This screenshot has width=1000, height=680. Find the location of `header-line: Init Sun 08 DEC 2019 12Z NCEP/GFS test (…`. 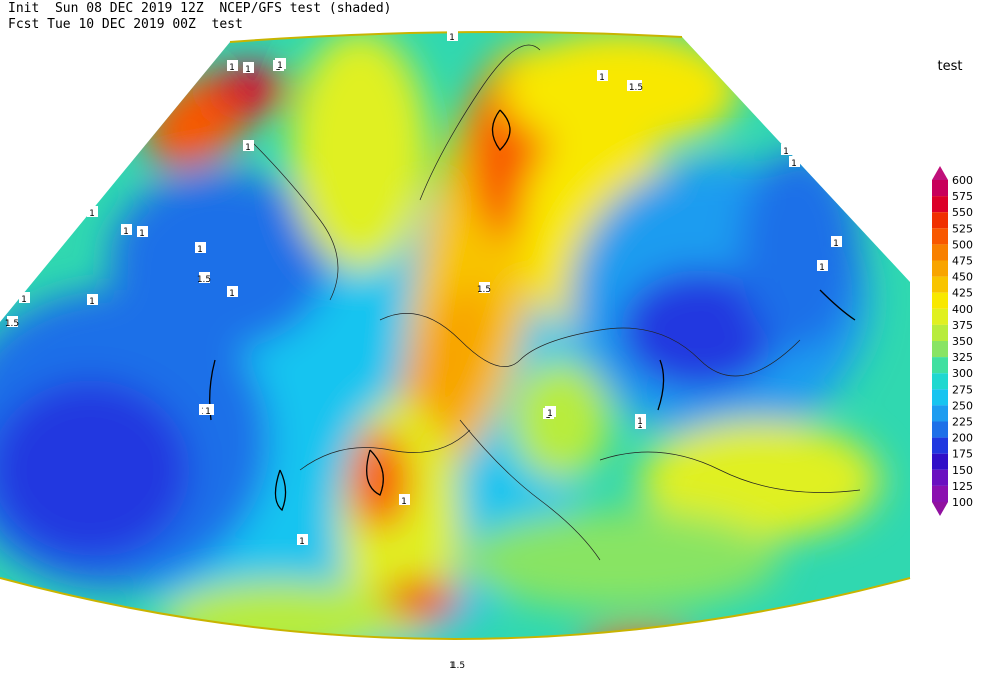

header-line: Init Sun 08 DEC 2019 12Z NCEP/GFS test (… is located at coordinates (200, 8).